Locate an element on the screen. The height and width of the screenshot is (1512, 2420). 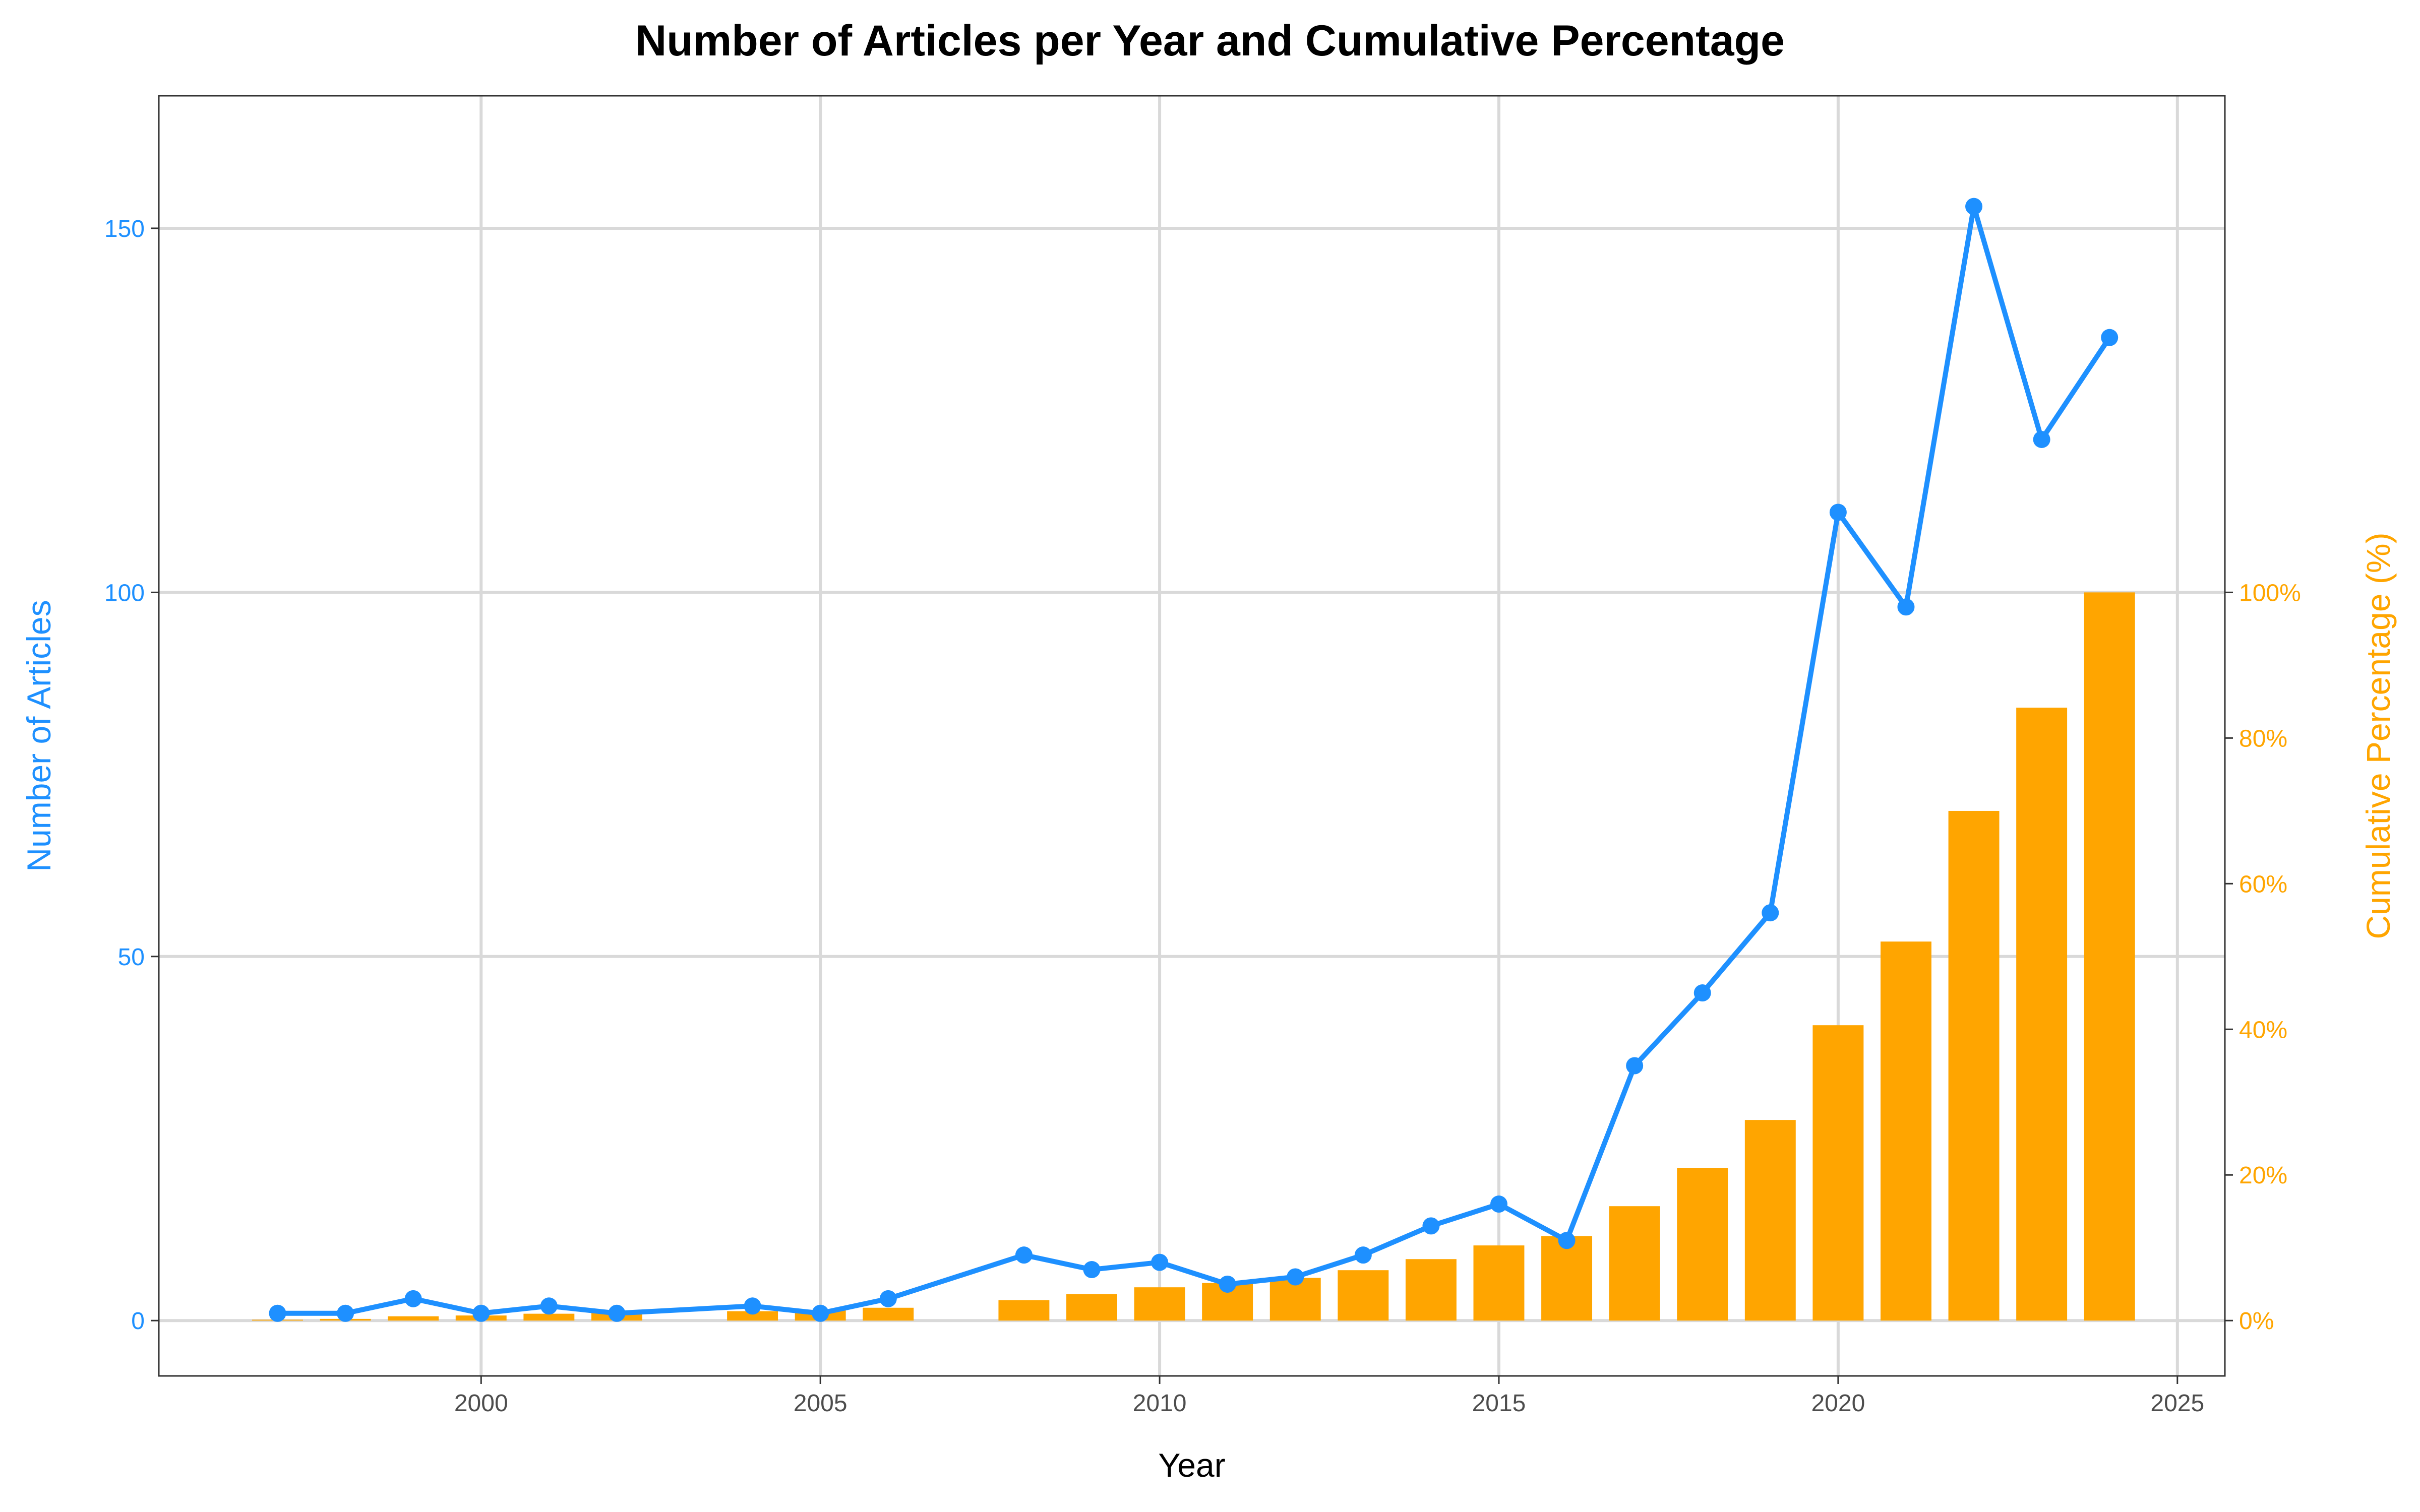
bar-2009 is located at coordinates (1091, 1307).